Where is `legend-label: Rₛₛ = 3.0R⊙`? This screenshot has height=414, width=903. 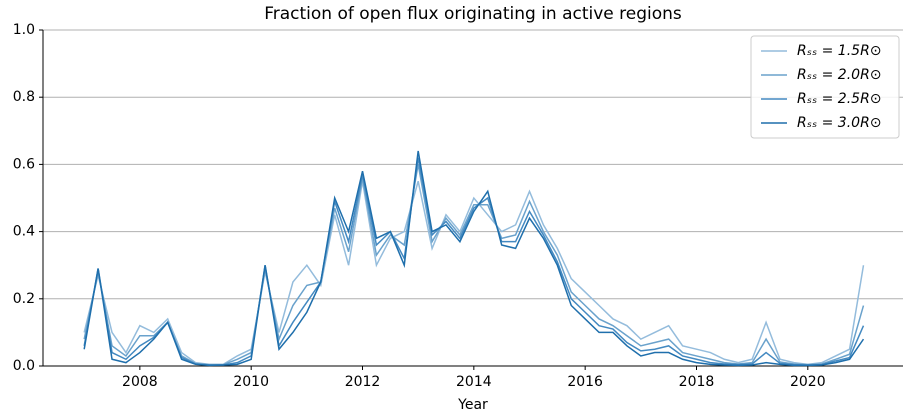
legend-label: Rₛₛ = 3.0R⊙ is located at coordinates (839, 123).